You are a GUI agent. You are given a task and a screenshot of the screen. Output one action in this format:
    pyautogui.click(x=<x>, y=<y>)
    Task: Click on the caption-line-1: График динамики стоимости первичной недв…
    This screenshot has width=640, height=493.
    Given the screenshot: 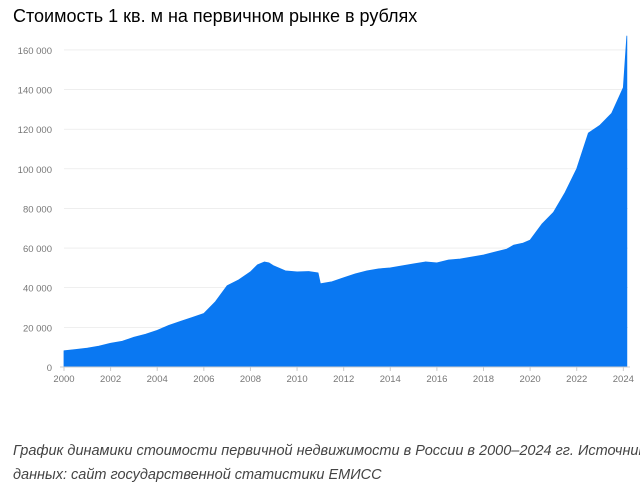 What is the action you would take?
    pyautogui.click(x=326, y=451)
    